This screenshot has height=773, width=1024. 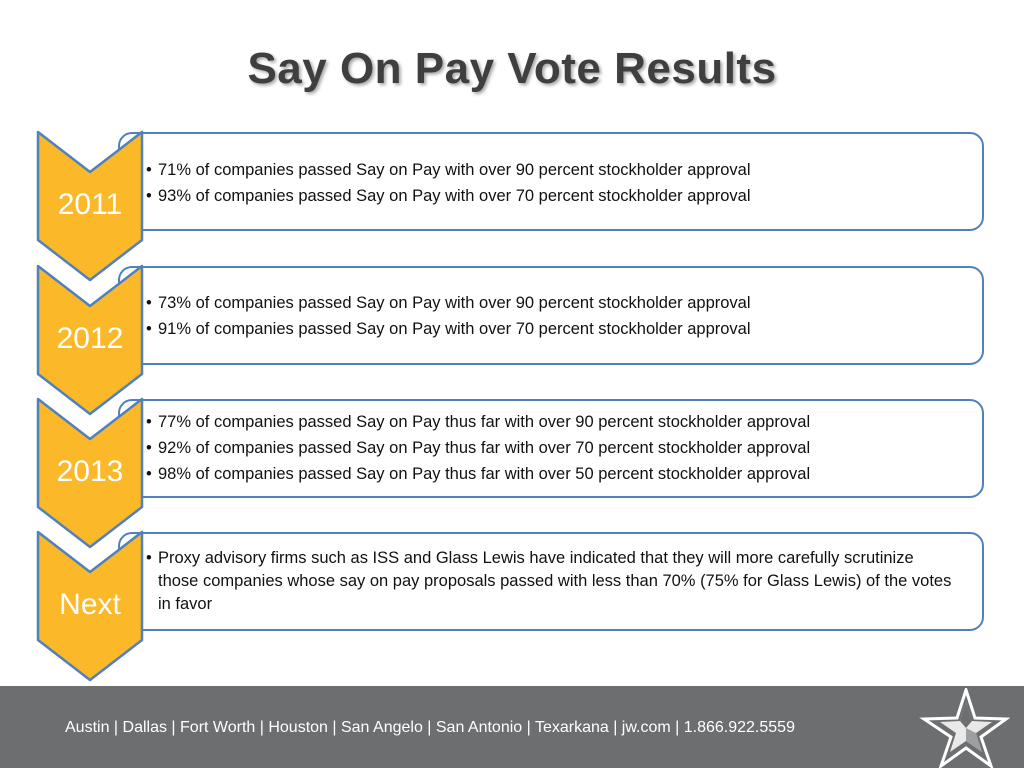 I want to click on year-label-2011: 2011, so click(x=90, y=204).